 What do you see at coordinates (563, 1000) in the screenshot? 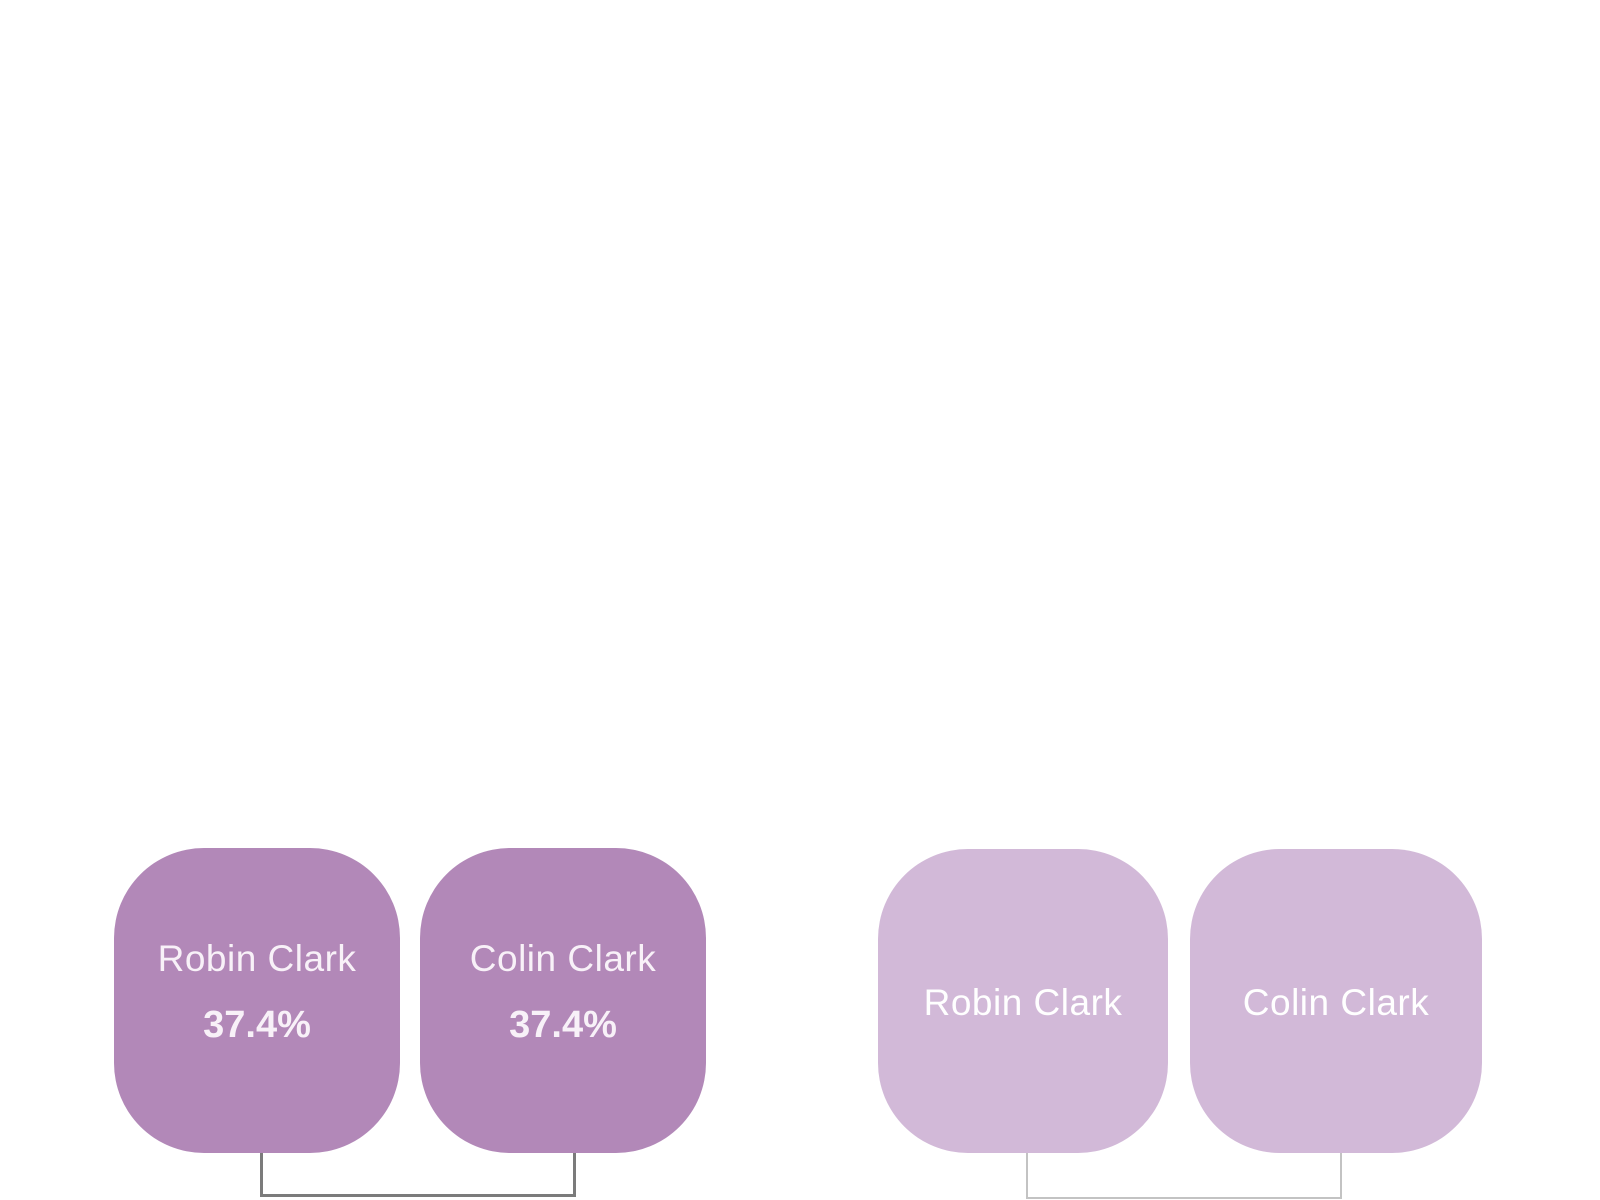
I see `person-node-colin-clark-left: Colin Clark 37.4%` at bounding box center [563, 1000].